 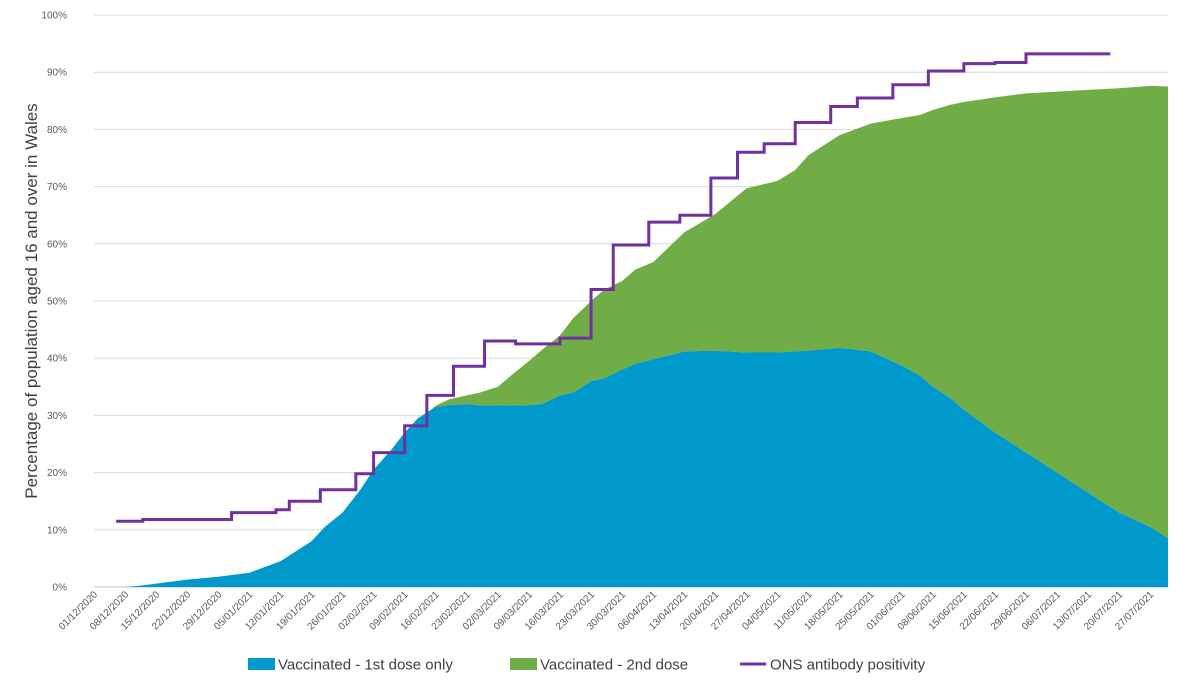 What do you see at coordinates (57, 530) in the screenshot?
I see `y-tick-label: 10%` at bounding box center [57, 530].